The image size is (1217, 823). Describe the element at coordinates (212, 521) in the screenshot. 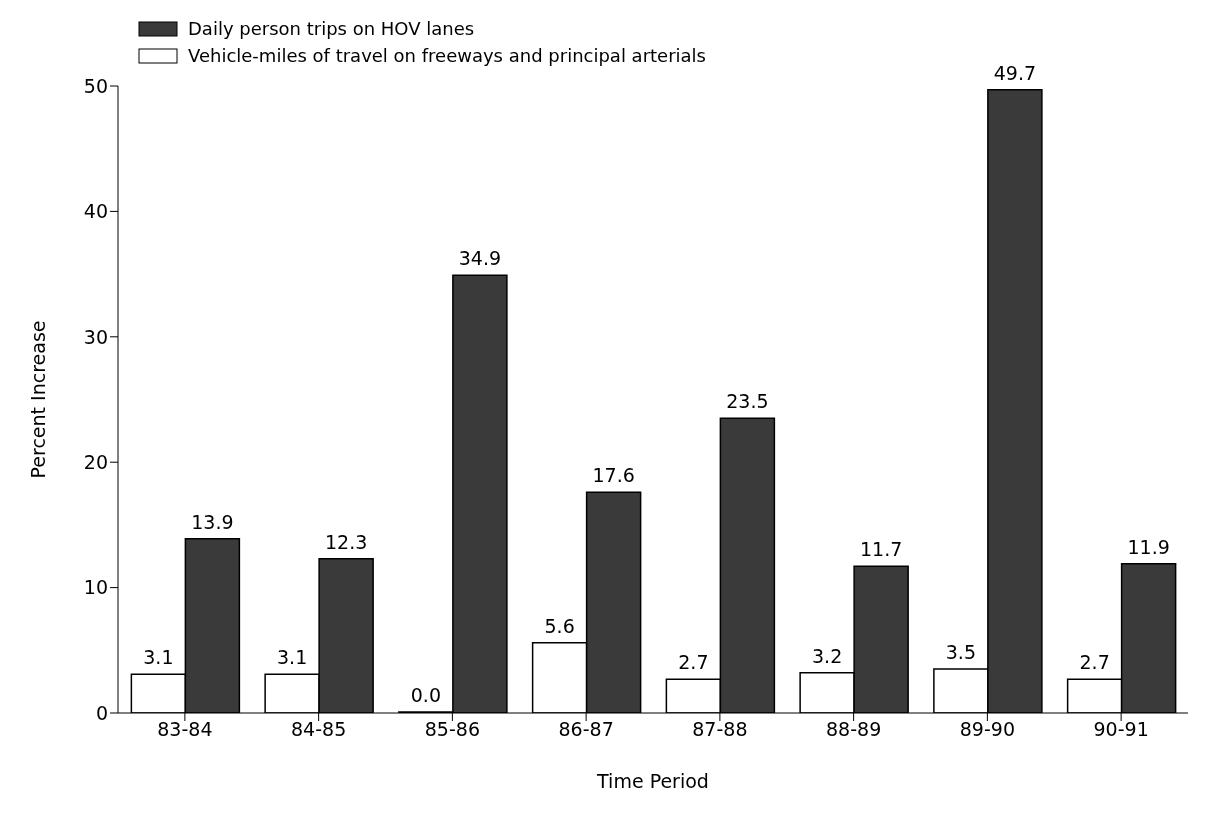

I see `data-label: 13.9` at that location.